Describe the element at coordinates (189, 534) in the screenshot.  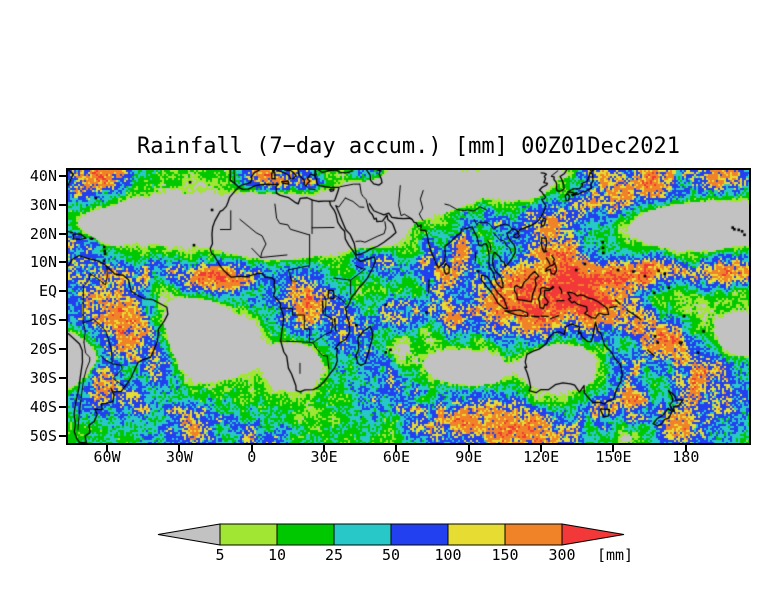
I see `colorbar-arrow-low` at that location.